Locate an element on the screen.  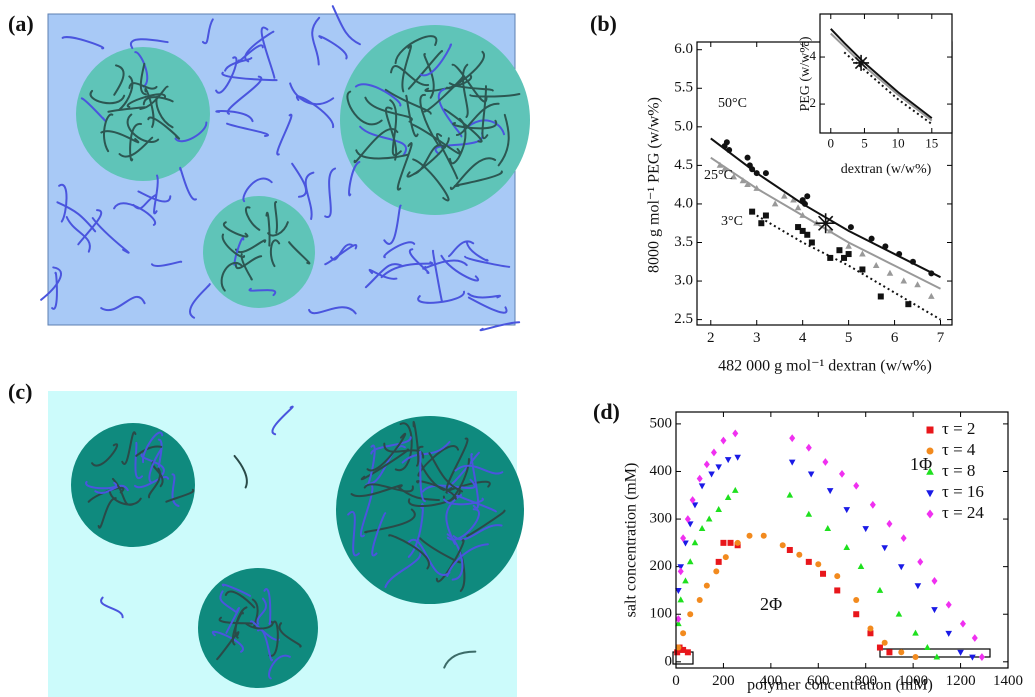
y-tick-label: 0 is located at coordinates (669, 661).